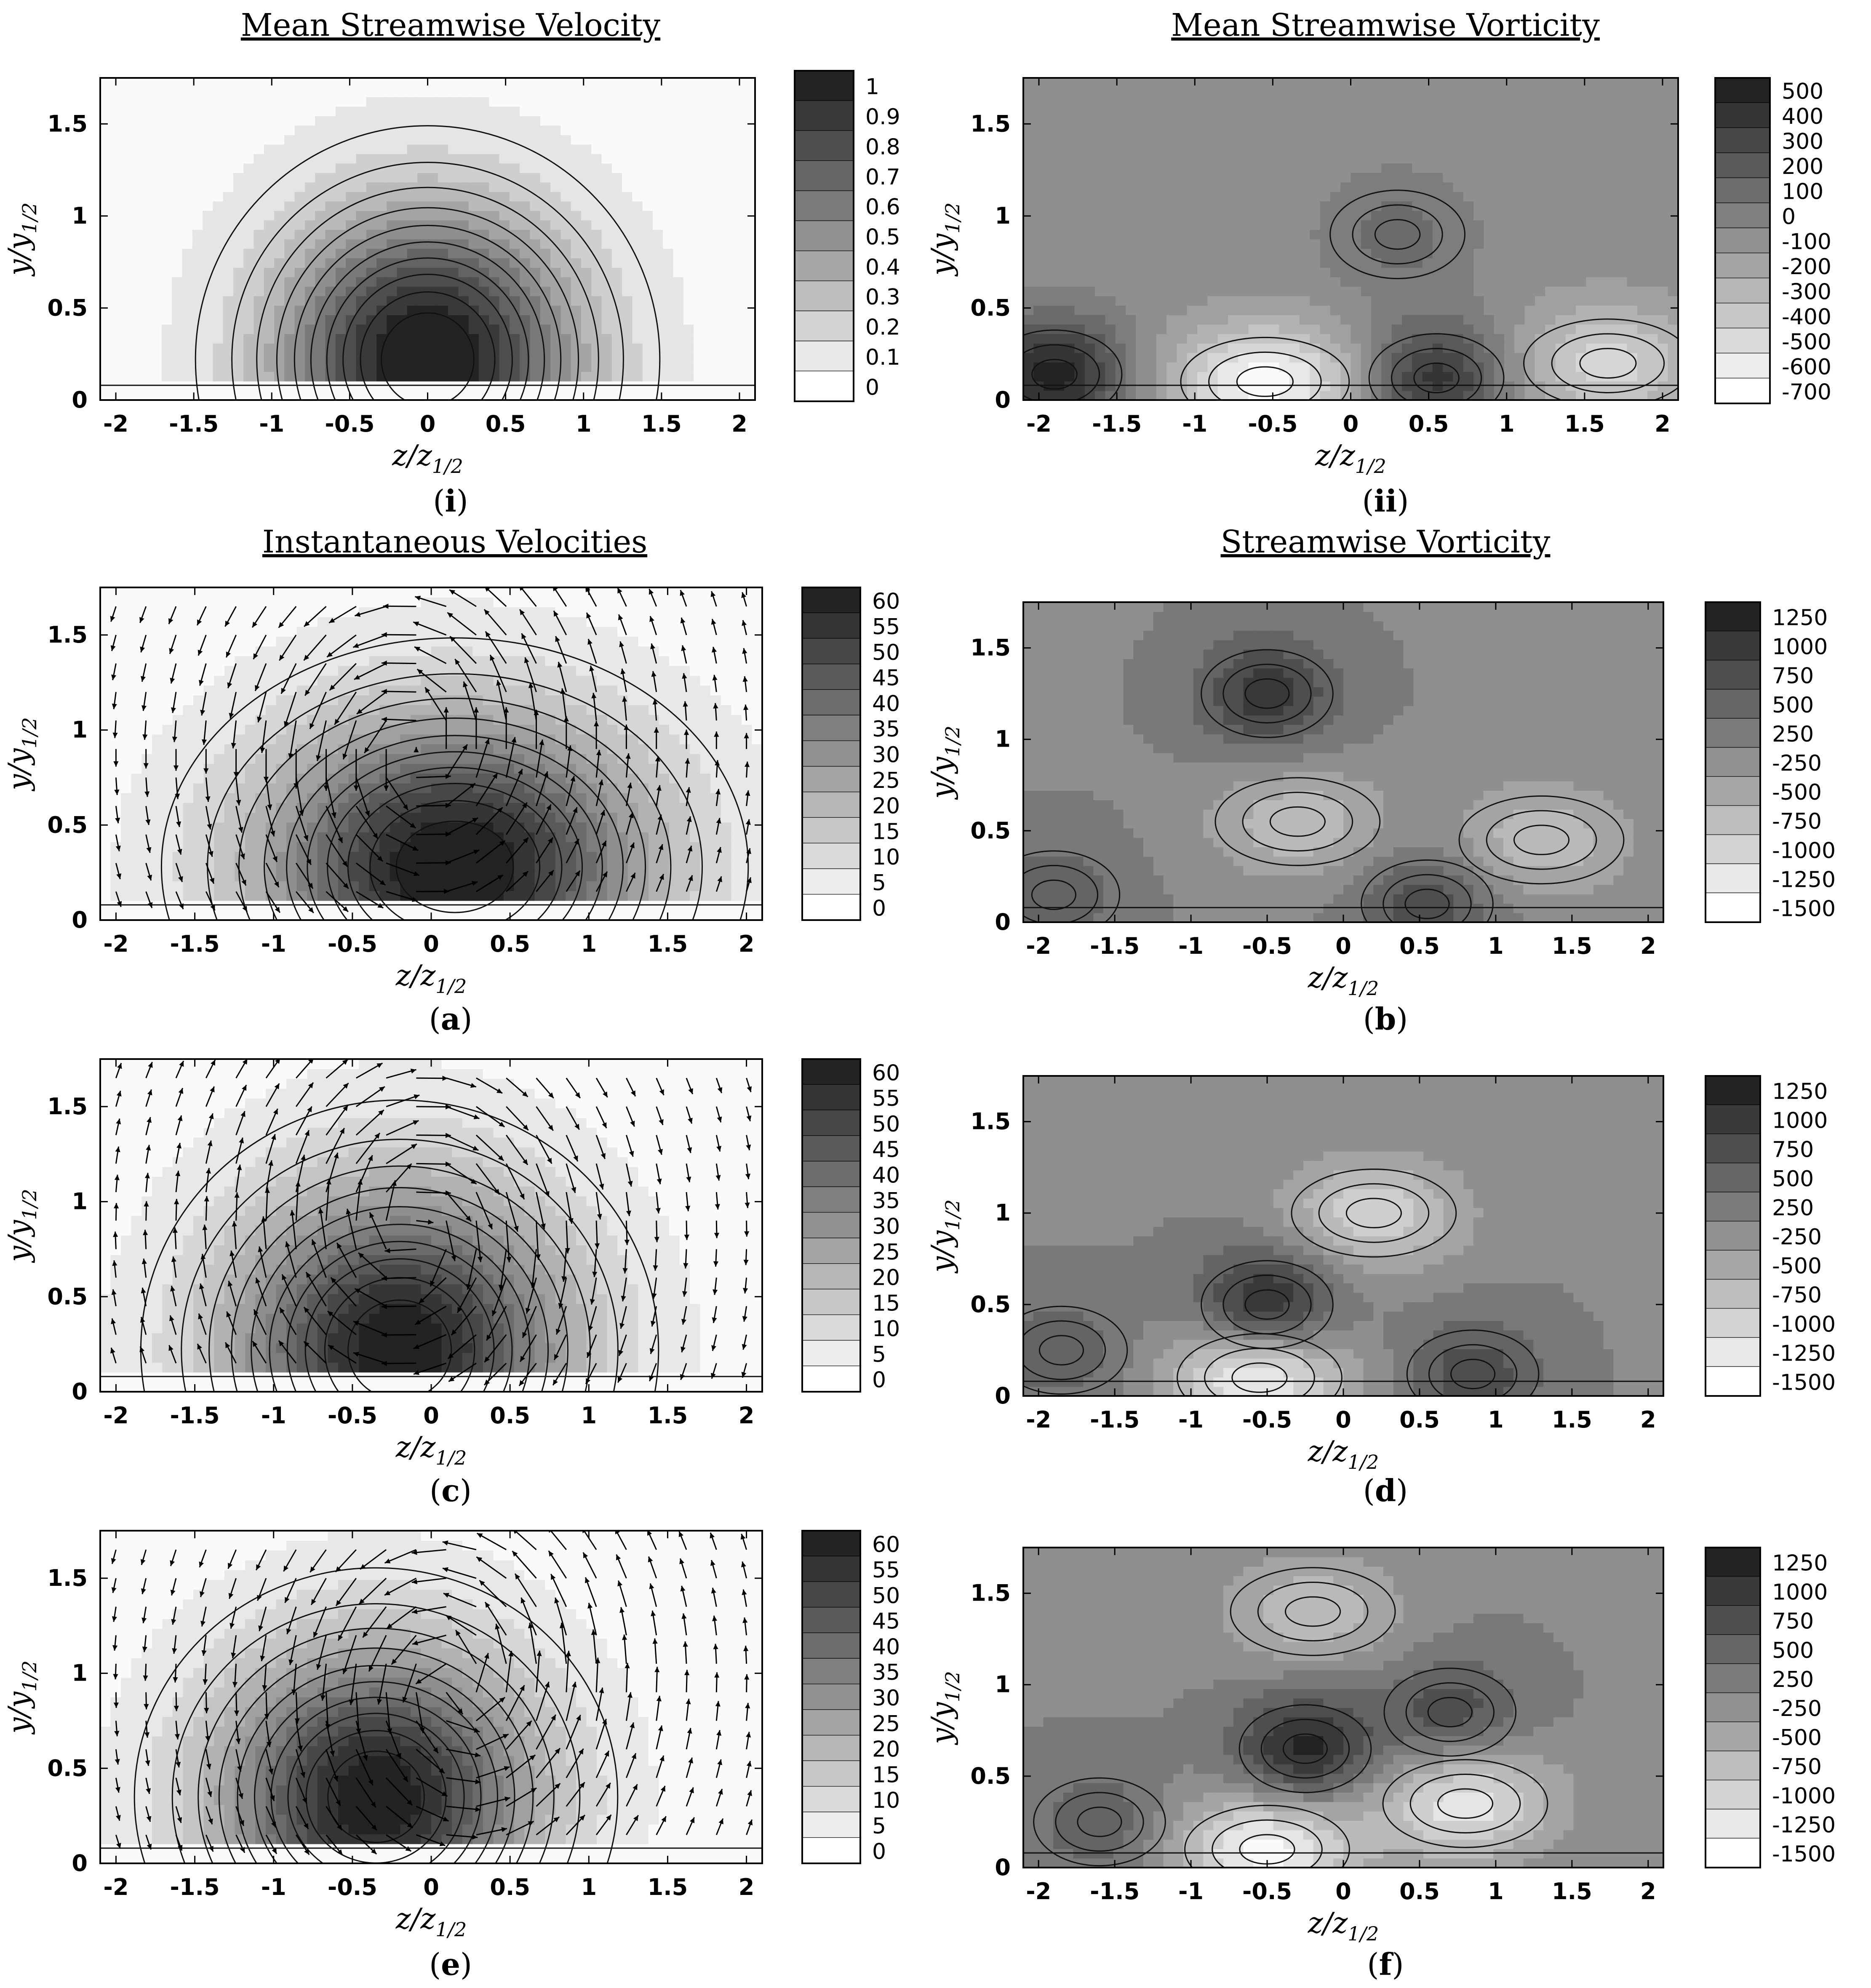 The width and height of the screenshot is (1871, 1988). What do you see at coordinates (451, 1490) in the screenshot?
I see `panel-label: (c)` at bounding box center [451, 1490].